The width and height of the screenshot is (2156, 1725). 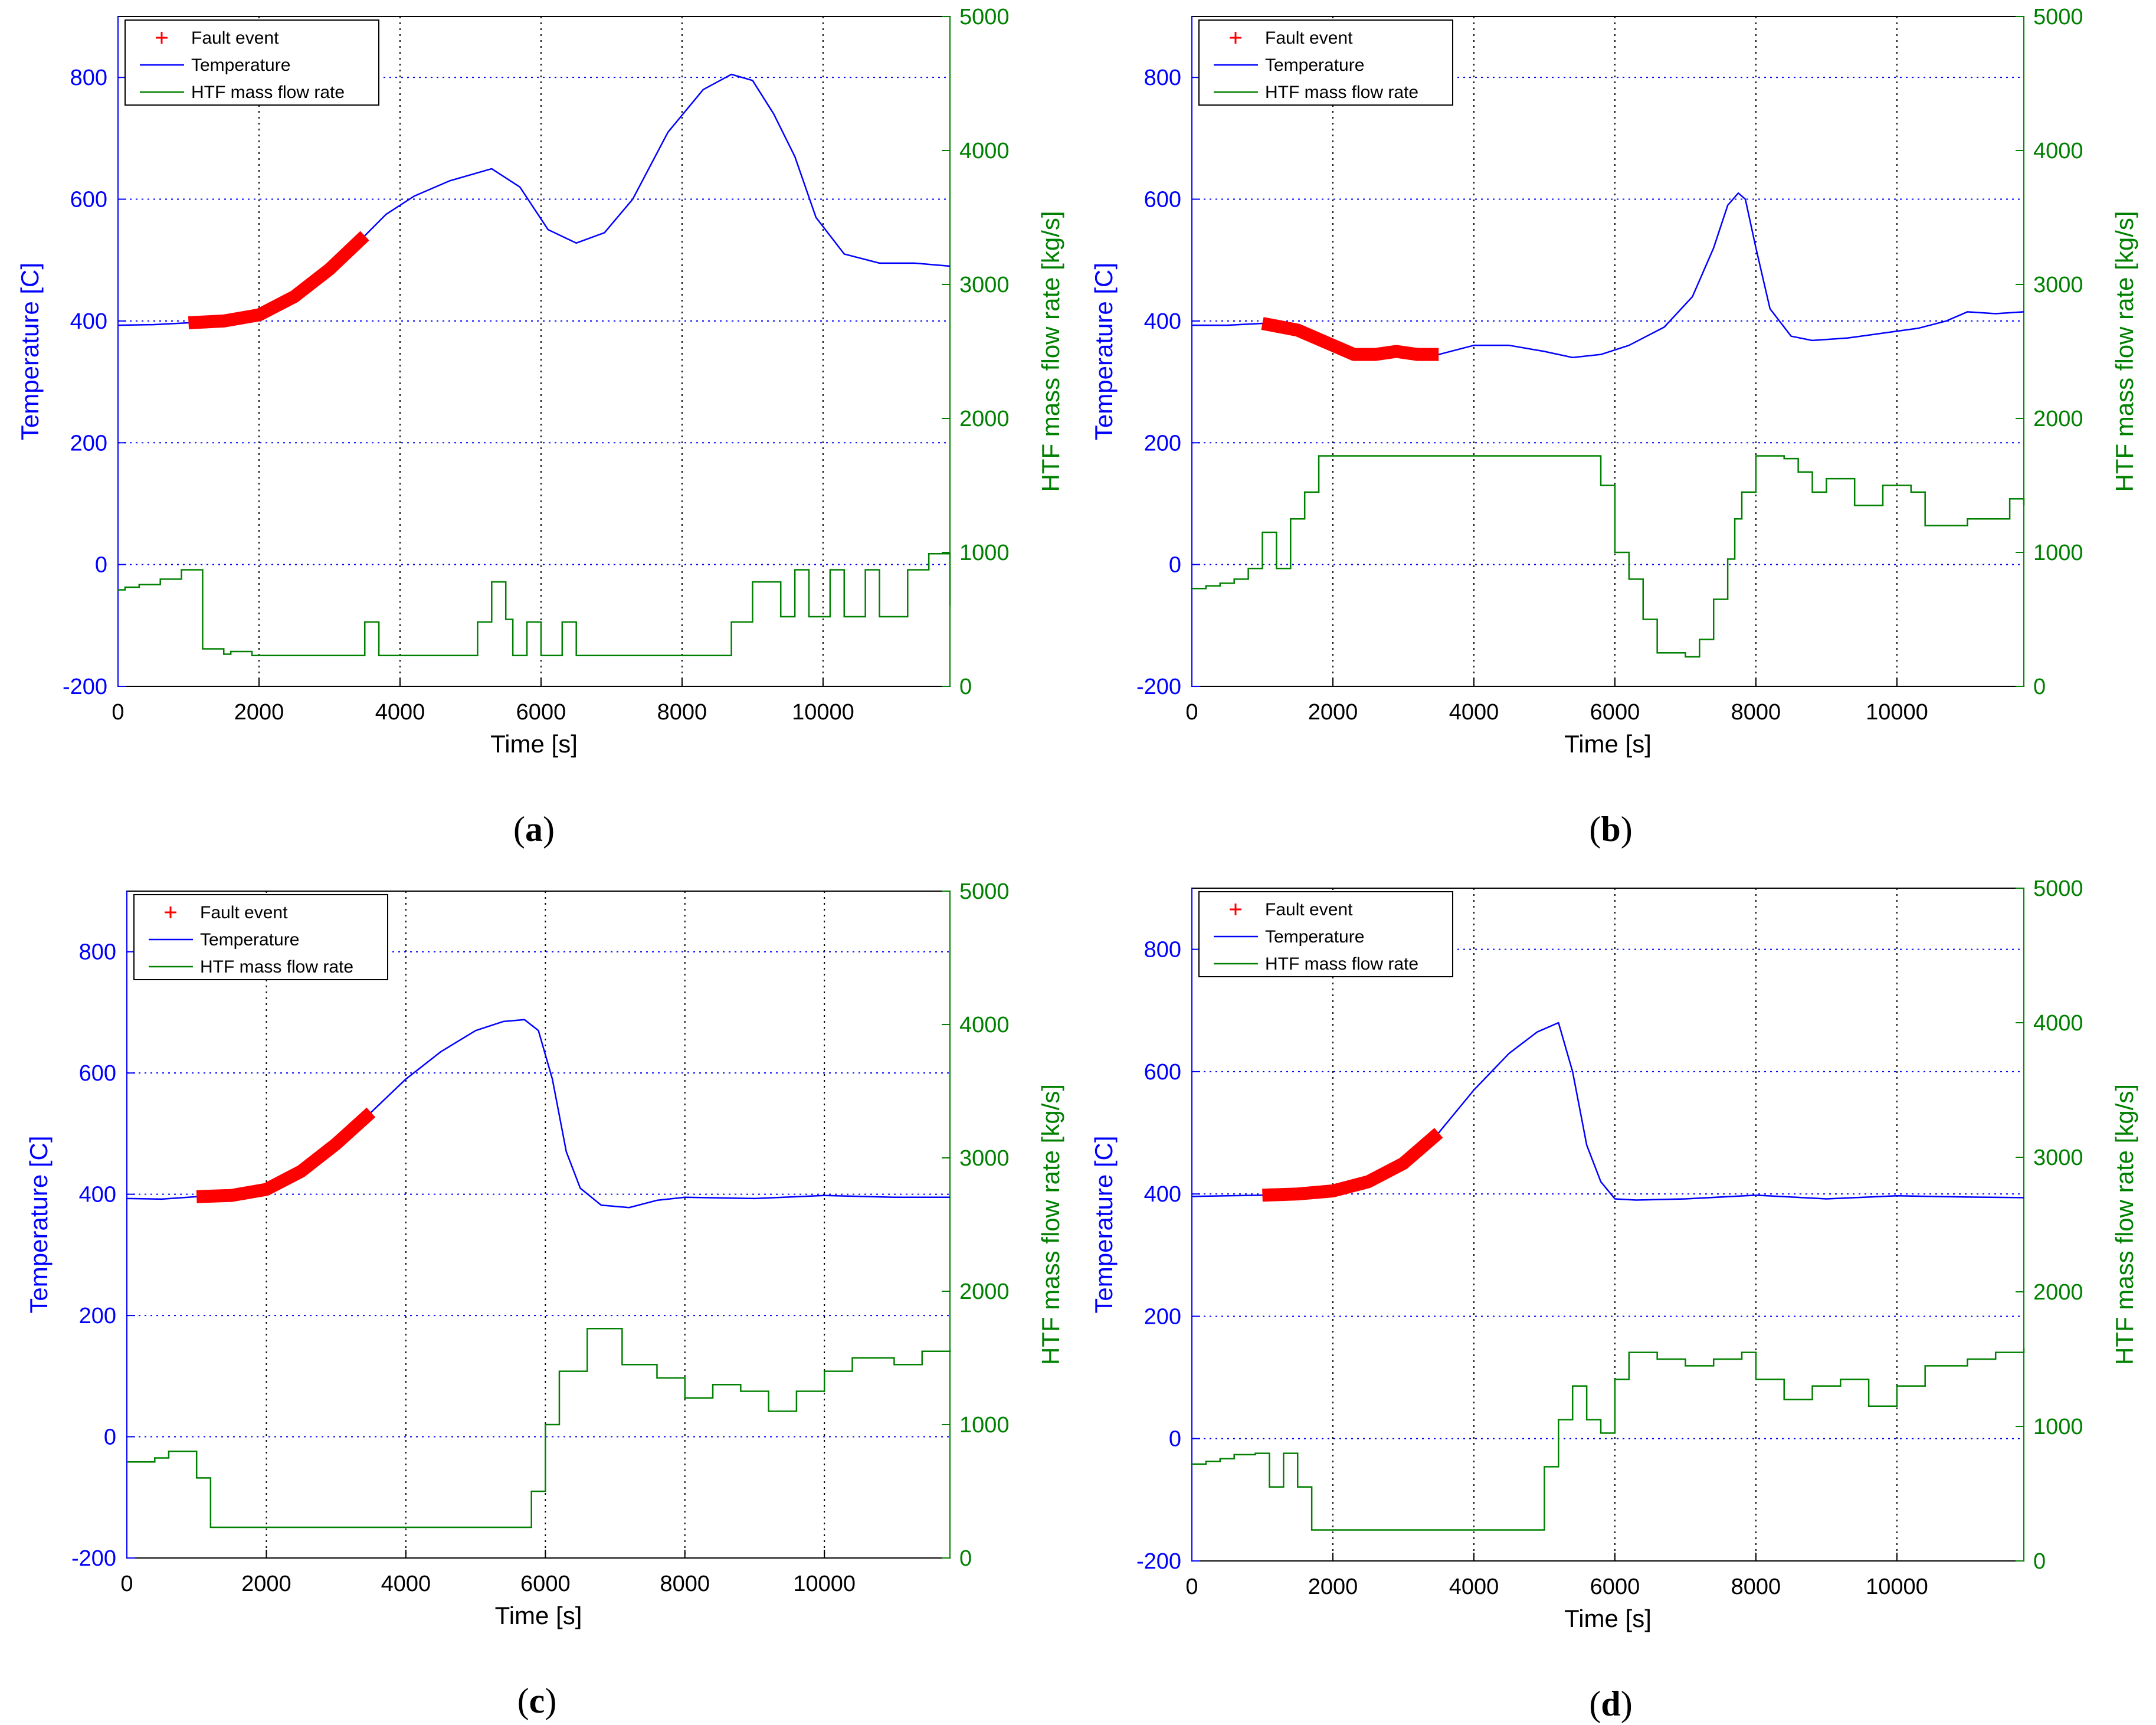 What do you see at coordinates (538, 1225) in the screenshot?
I see `plot-area` at bounding box center [538, 1225].